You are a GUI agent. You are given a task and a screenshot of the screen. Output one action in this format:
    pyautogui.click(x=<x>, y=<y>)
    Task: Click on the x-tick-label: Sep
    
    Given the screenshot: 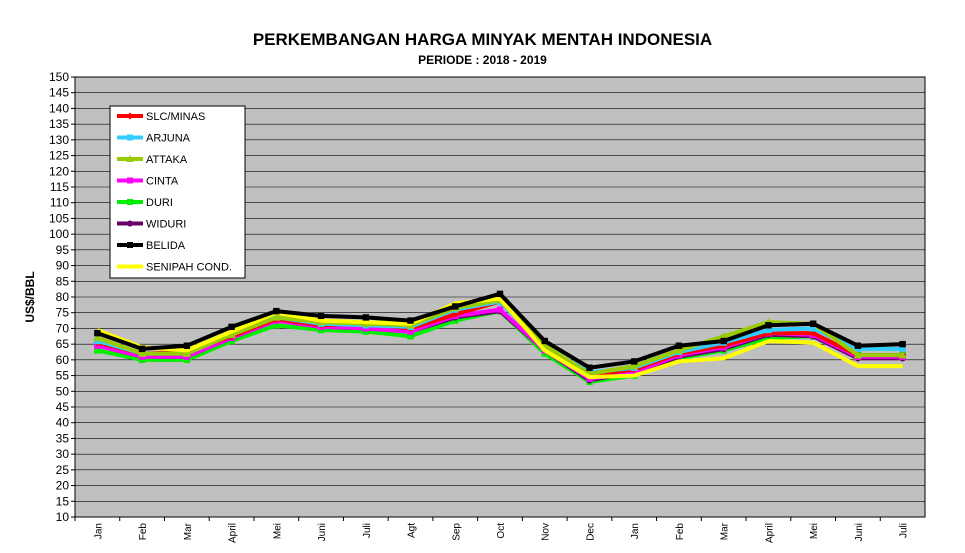 What is the action you would take?
    pyautogui.click(x=456, y=532)
    